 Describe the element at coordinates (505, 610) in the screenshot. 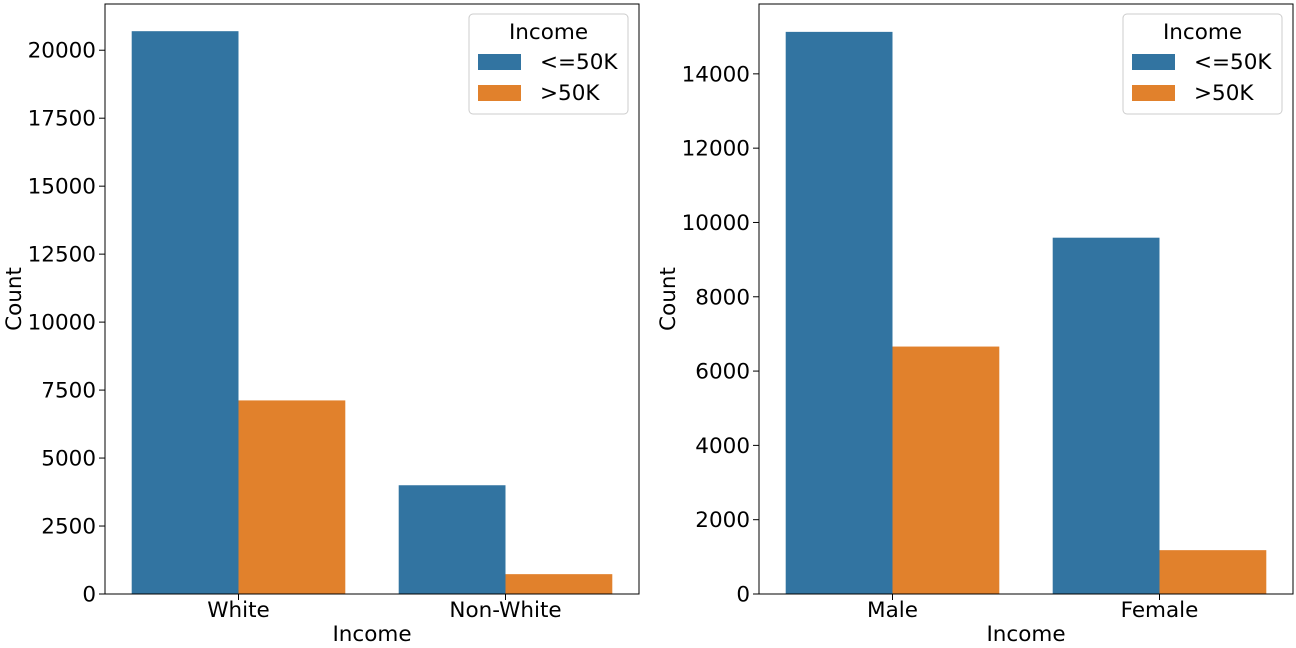

I see `x-tick-label: Non-White` at that location.